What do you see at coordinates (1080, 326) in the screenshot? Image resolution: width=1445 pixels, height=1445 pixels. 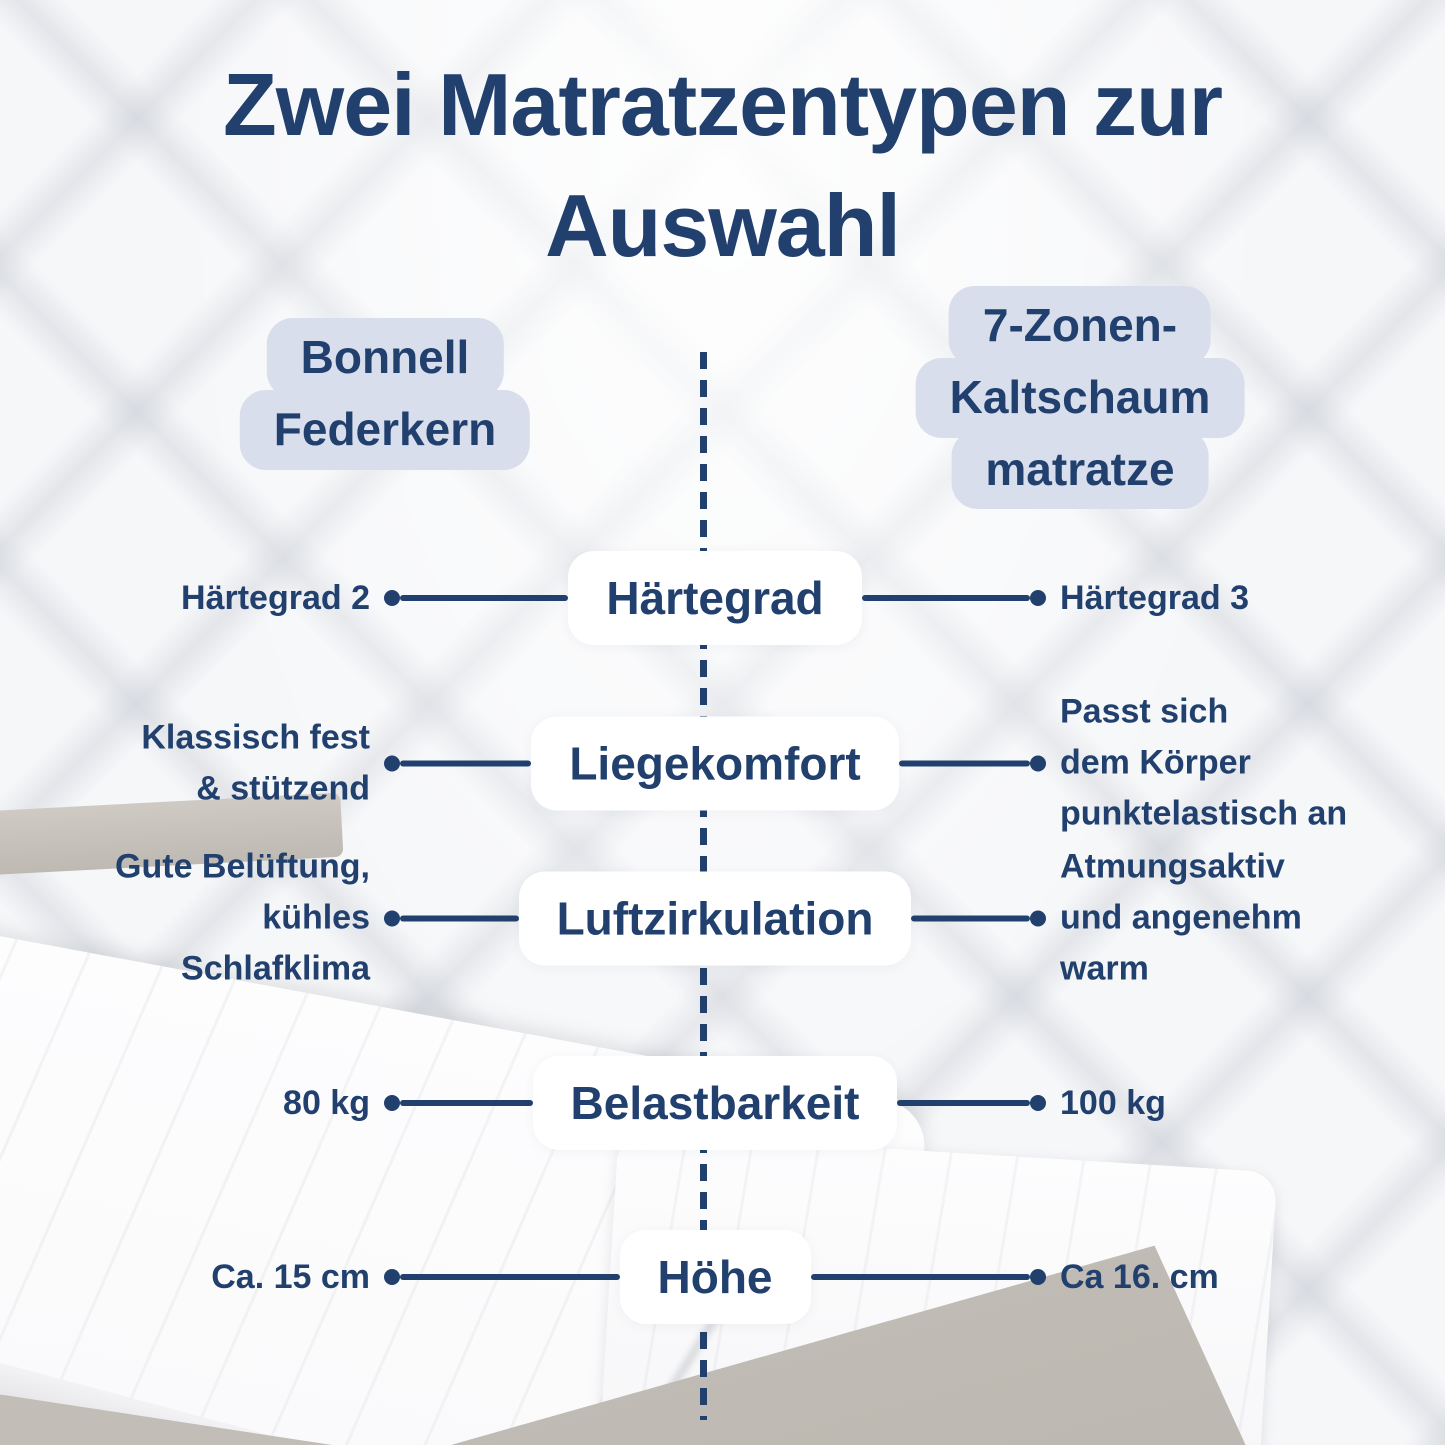 I see `column-header-right-line1: 7-Zonen-` at bounding box center [1080, 326].